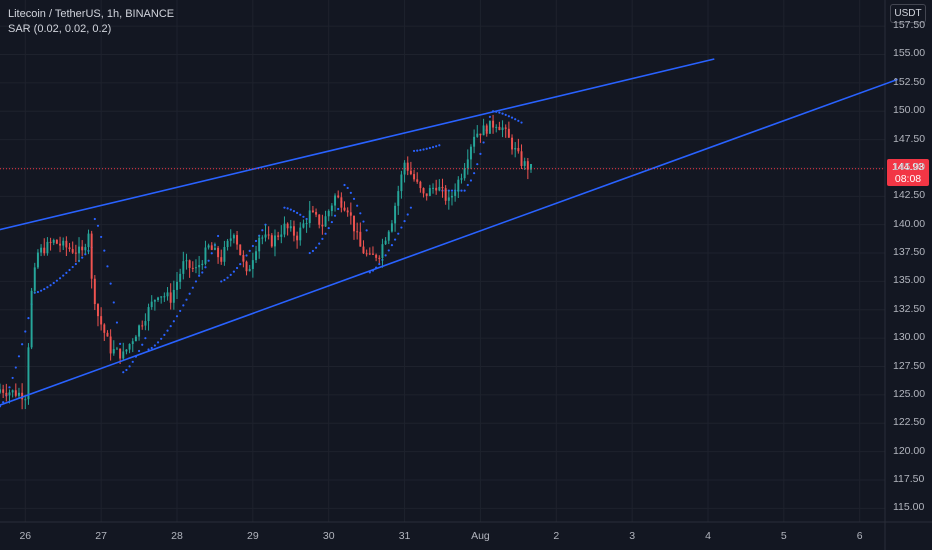 The width and height of the screenshot is (932, 550). Describe the element at coordinates (909, 365) in the screenshot. I see `price-tick-label: 127.50` at that location.